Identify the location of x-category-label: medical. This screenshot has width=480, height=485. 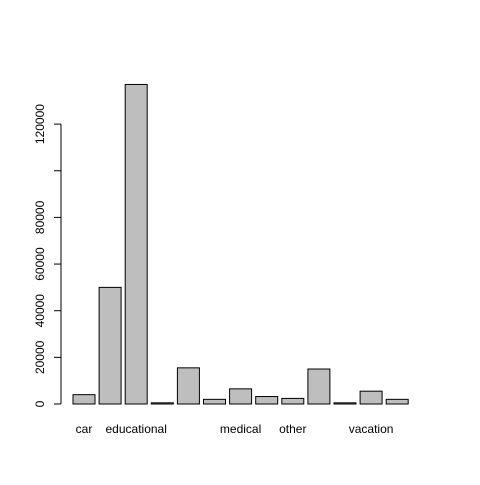
(240, 429).